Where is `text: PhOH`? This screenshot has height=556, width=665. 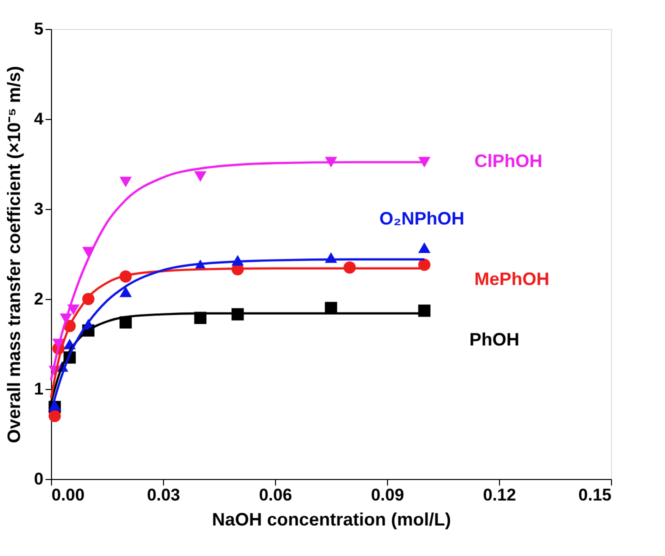 text: PhOH is located at coordinates (494, 340).